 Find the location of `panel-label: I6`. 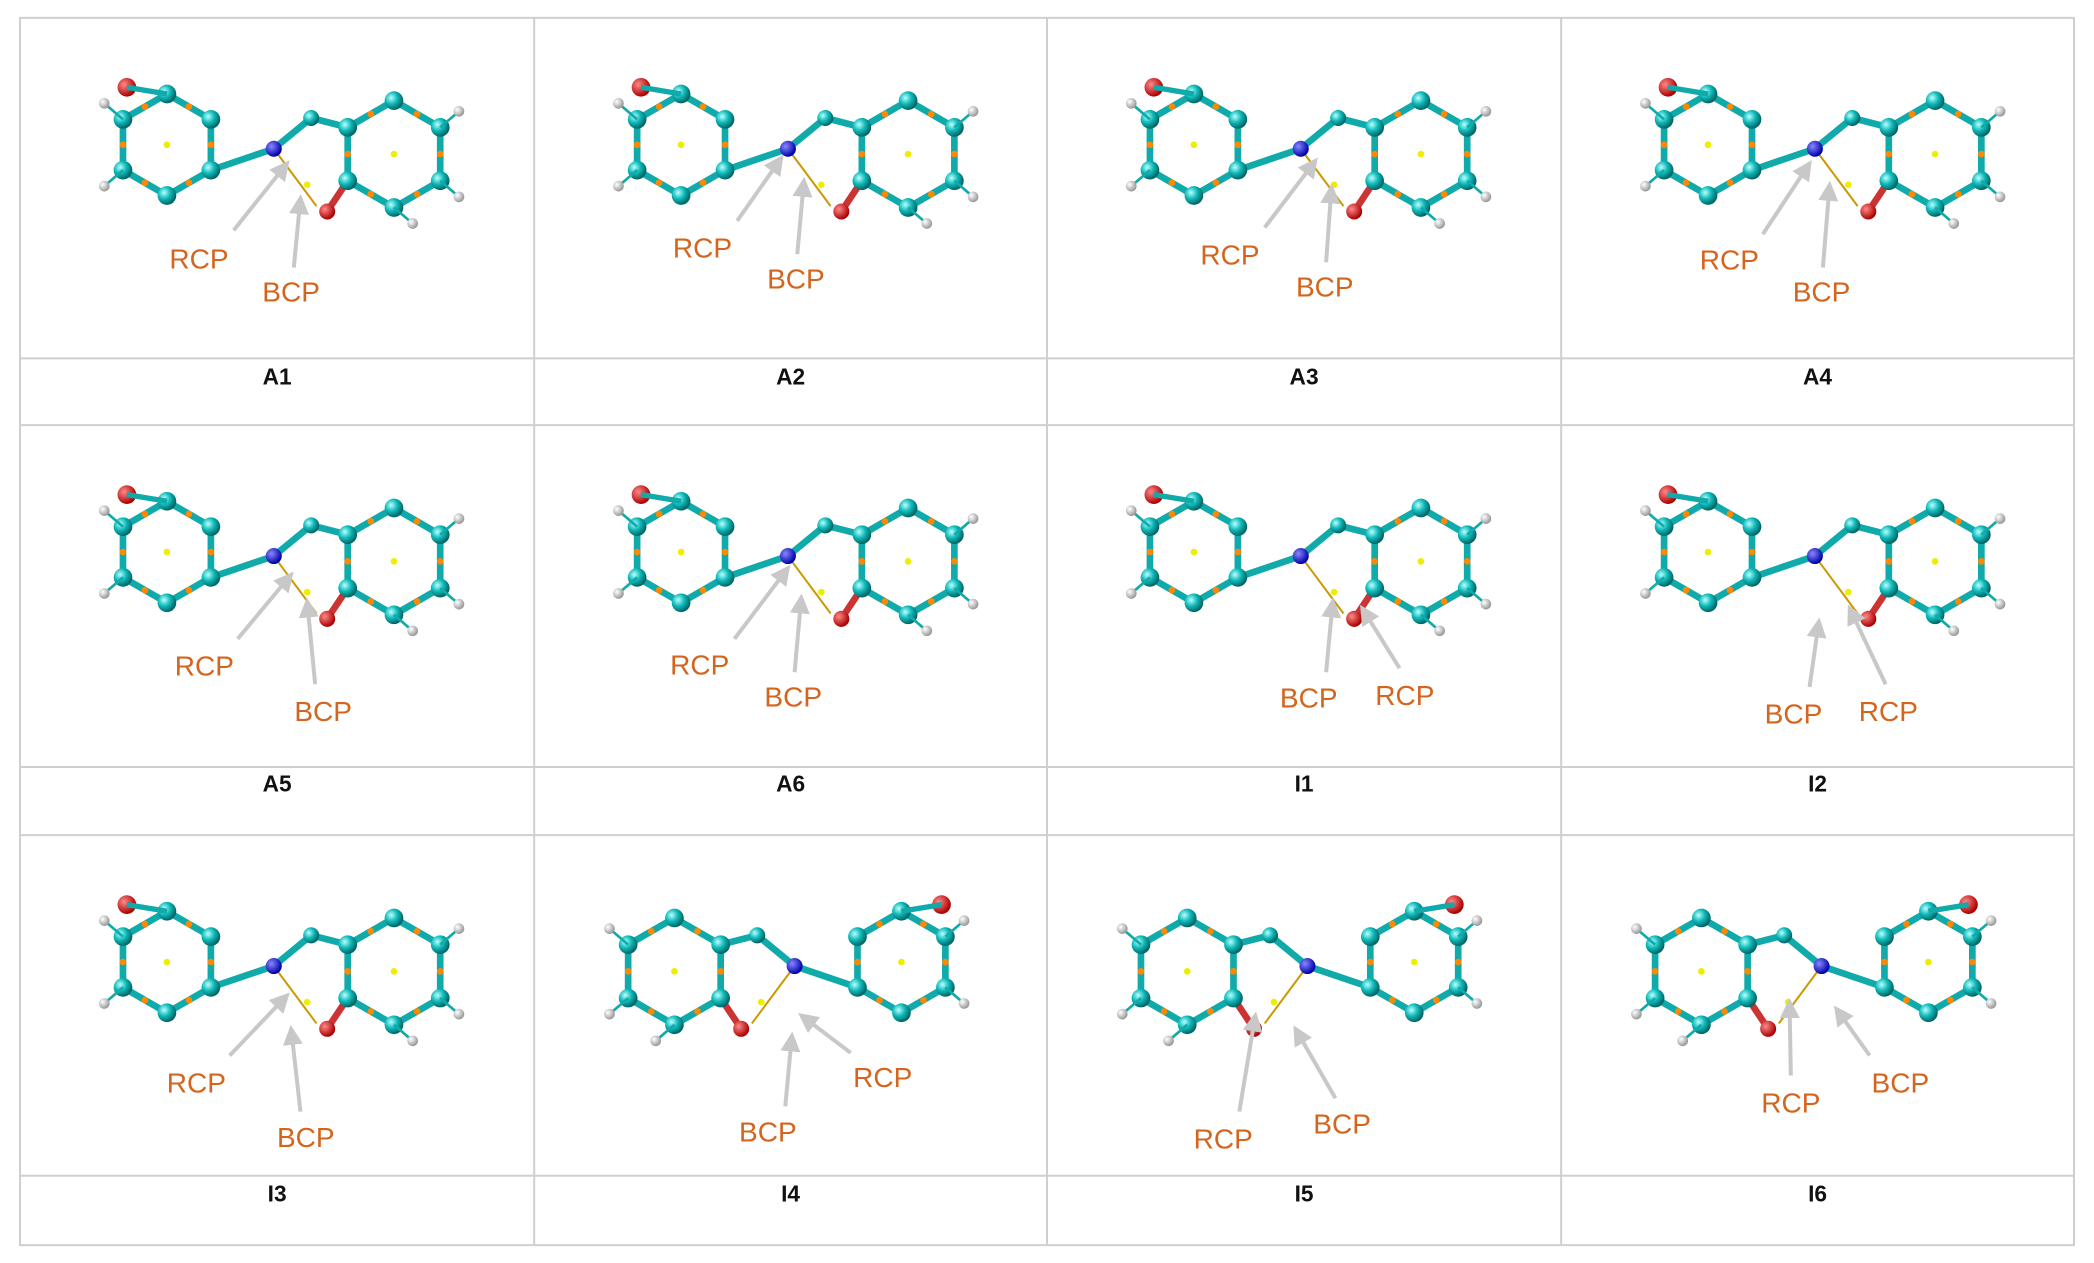

panel-label: I6 is located at coordinates (1817, 1194).